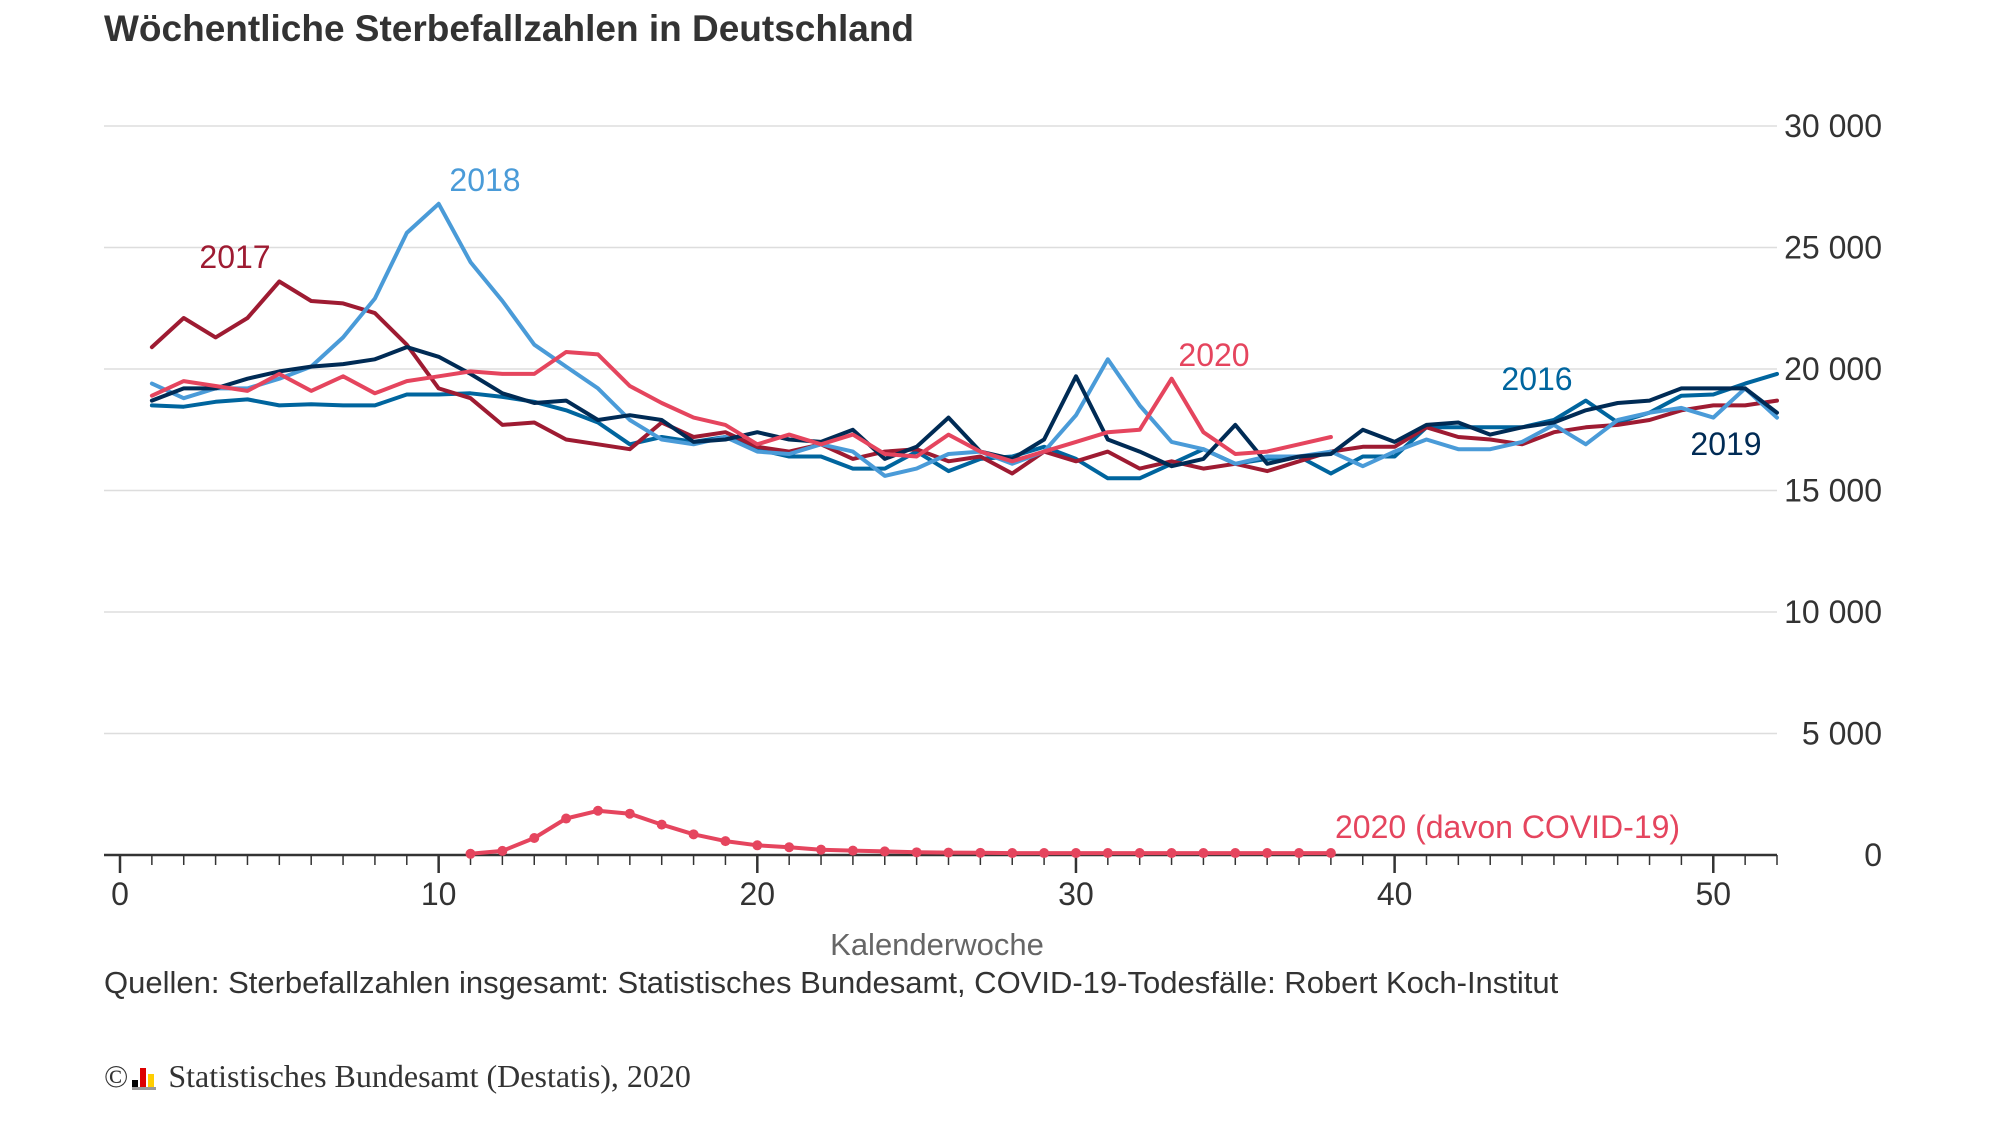  I want to click on series-label: 2020, so click(1213, 355).